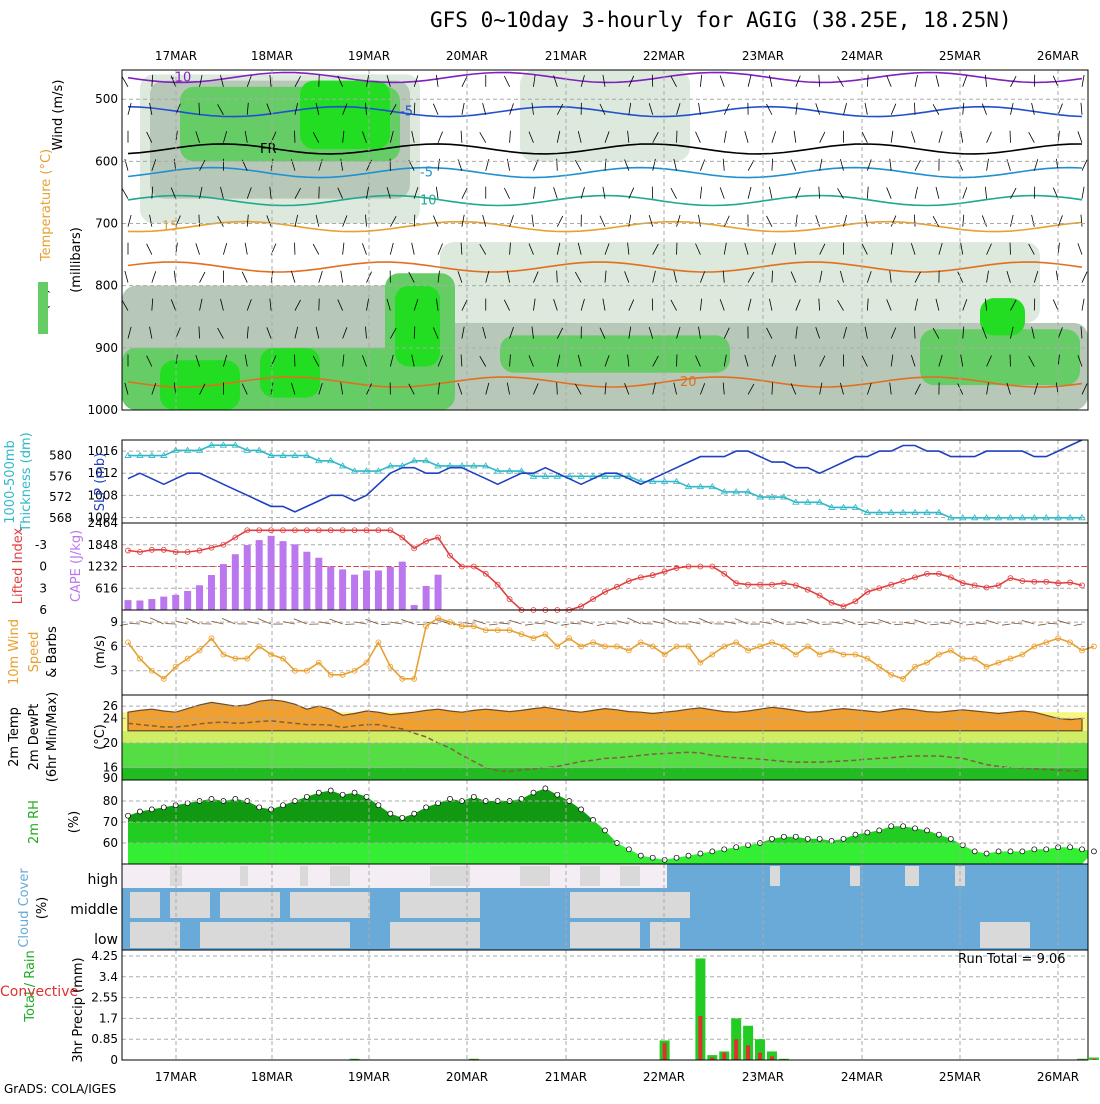 This screenshot has width=1100, height=1104. Describe the element at coordinates (176, 56) in the screenshot. I see `date-label-top: 17MAR` at that location.